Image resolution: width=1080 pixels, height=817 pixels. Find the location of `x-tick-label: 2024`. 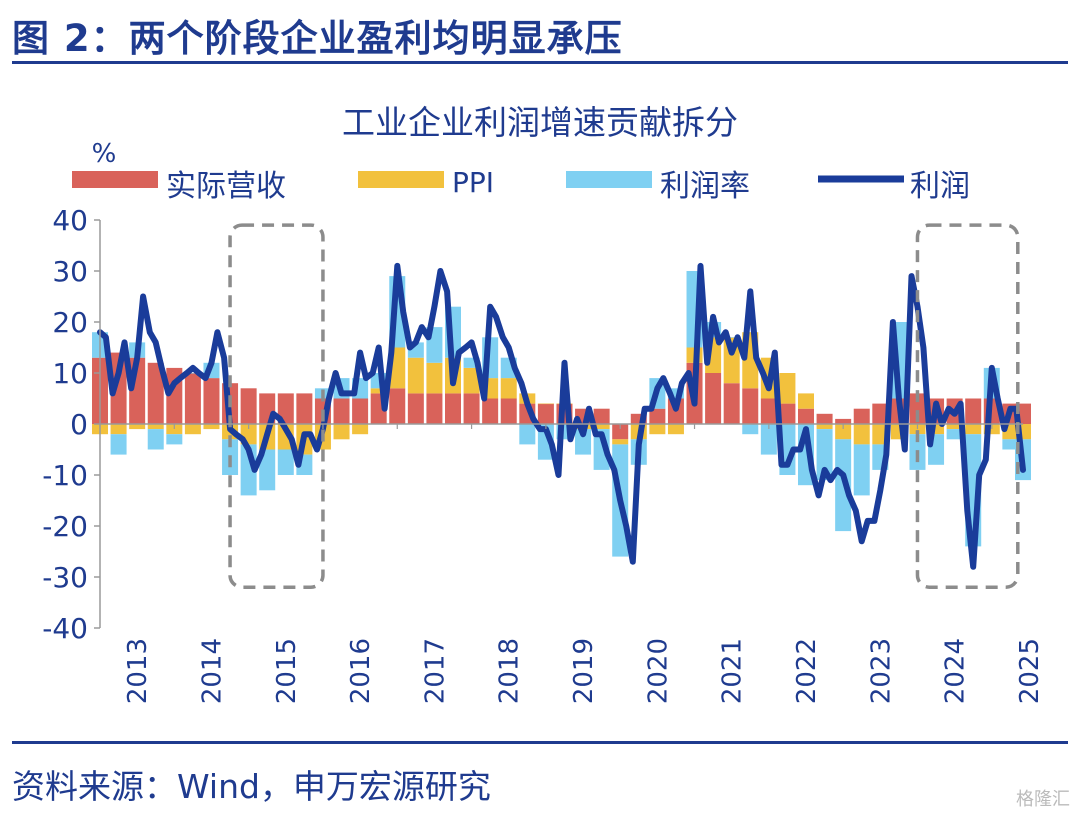

x-tick-label: 2024 is located at coordinates (956, 671).